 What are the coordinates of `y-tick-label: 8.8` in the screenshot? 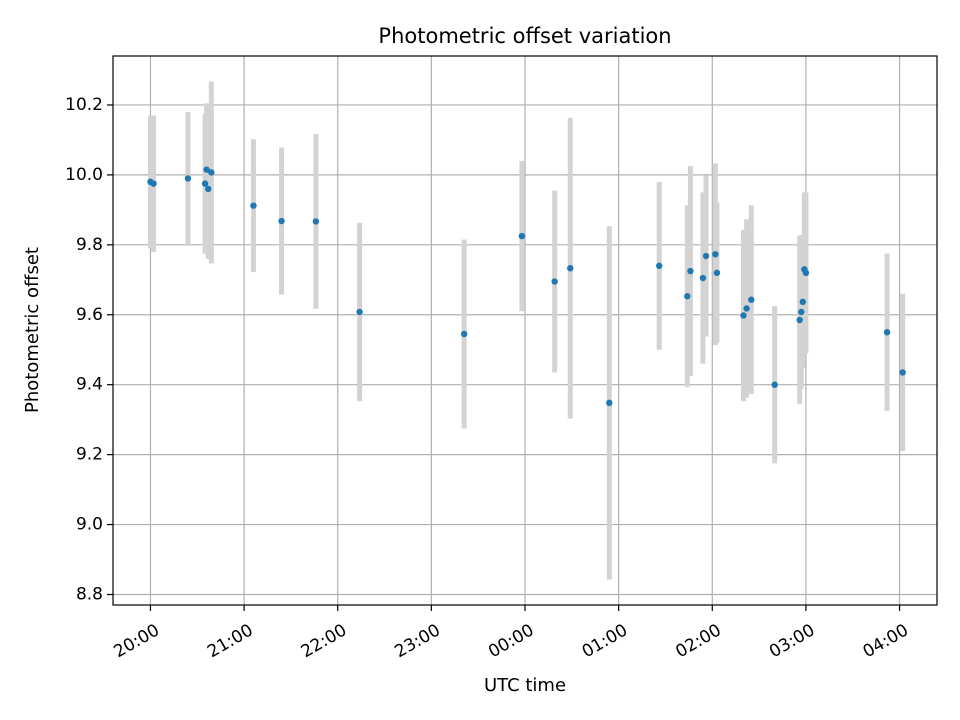 It's located at (89, 595).